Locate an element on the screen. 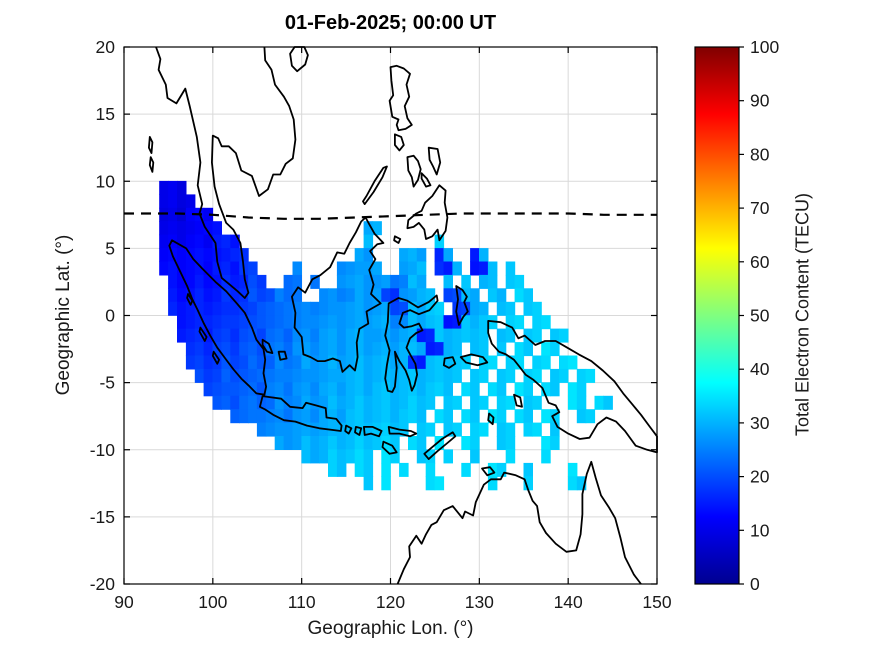 The image size is (875, 656). colorbar-tick-label: 20 is located at coordinates (760, 477).